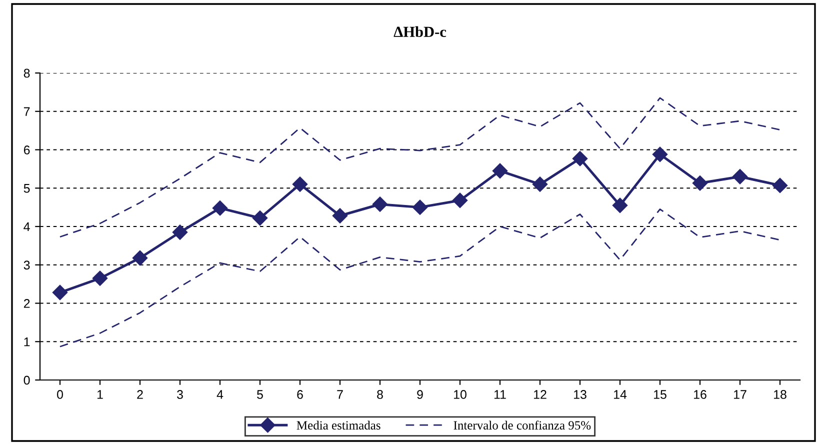 The height and width of the screenshot is (444, 821). Describe the element at coordinates (580, 394) in the screenshot. I see `x-tick-label: 13` at that location.